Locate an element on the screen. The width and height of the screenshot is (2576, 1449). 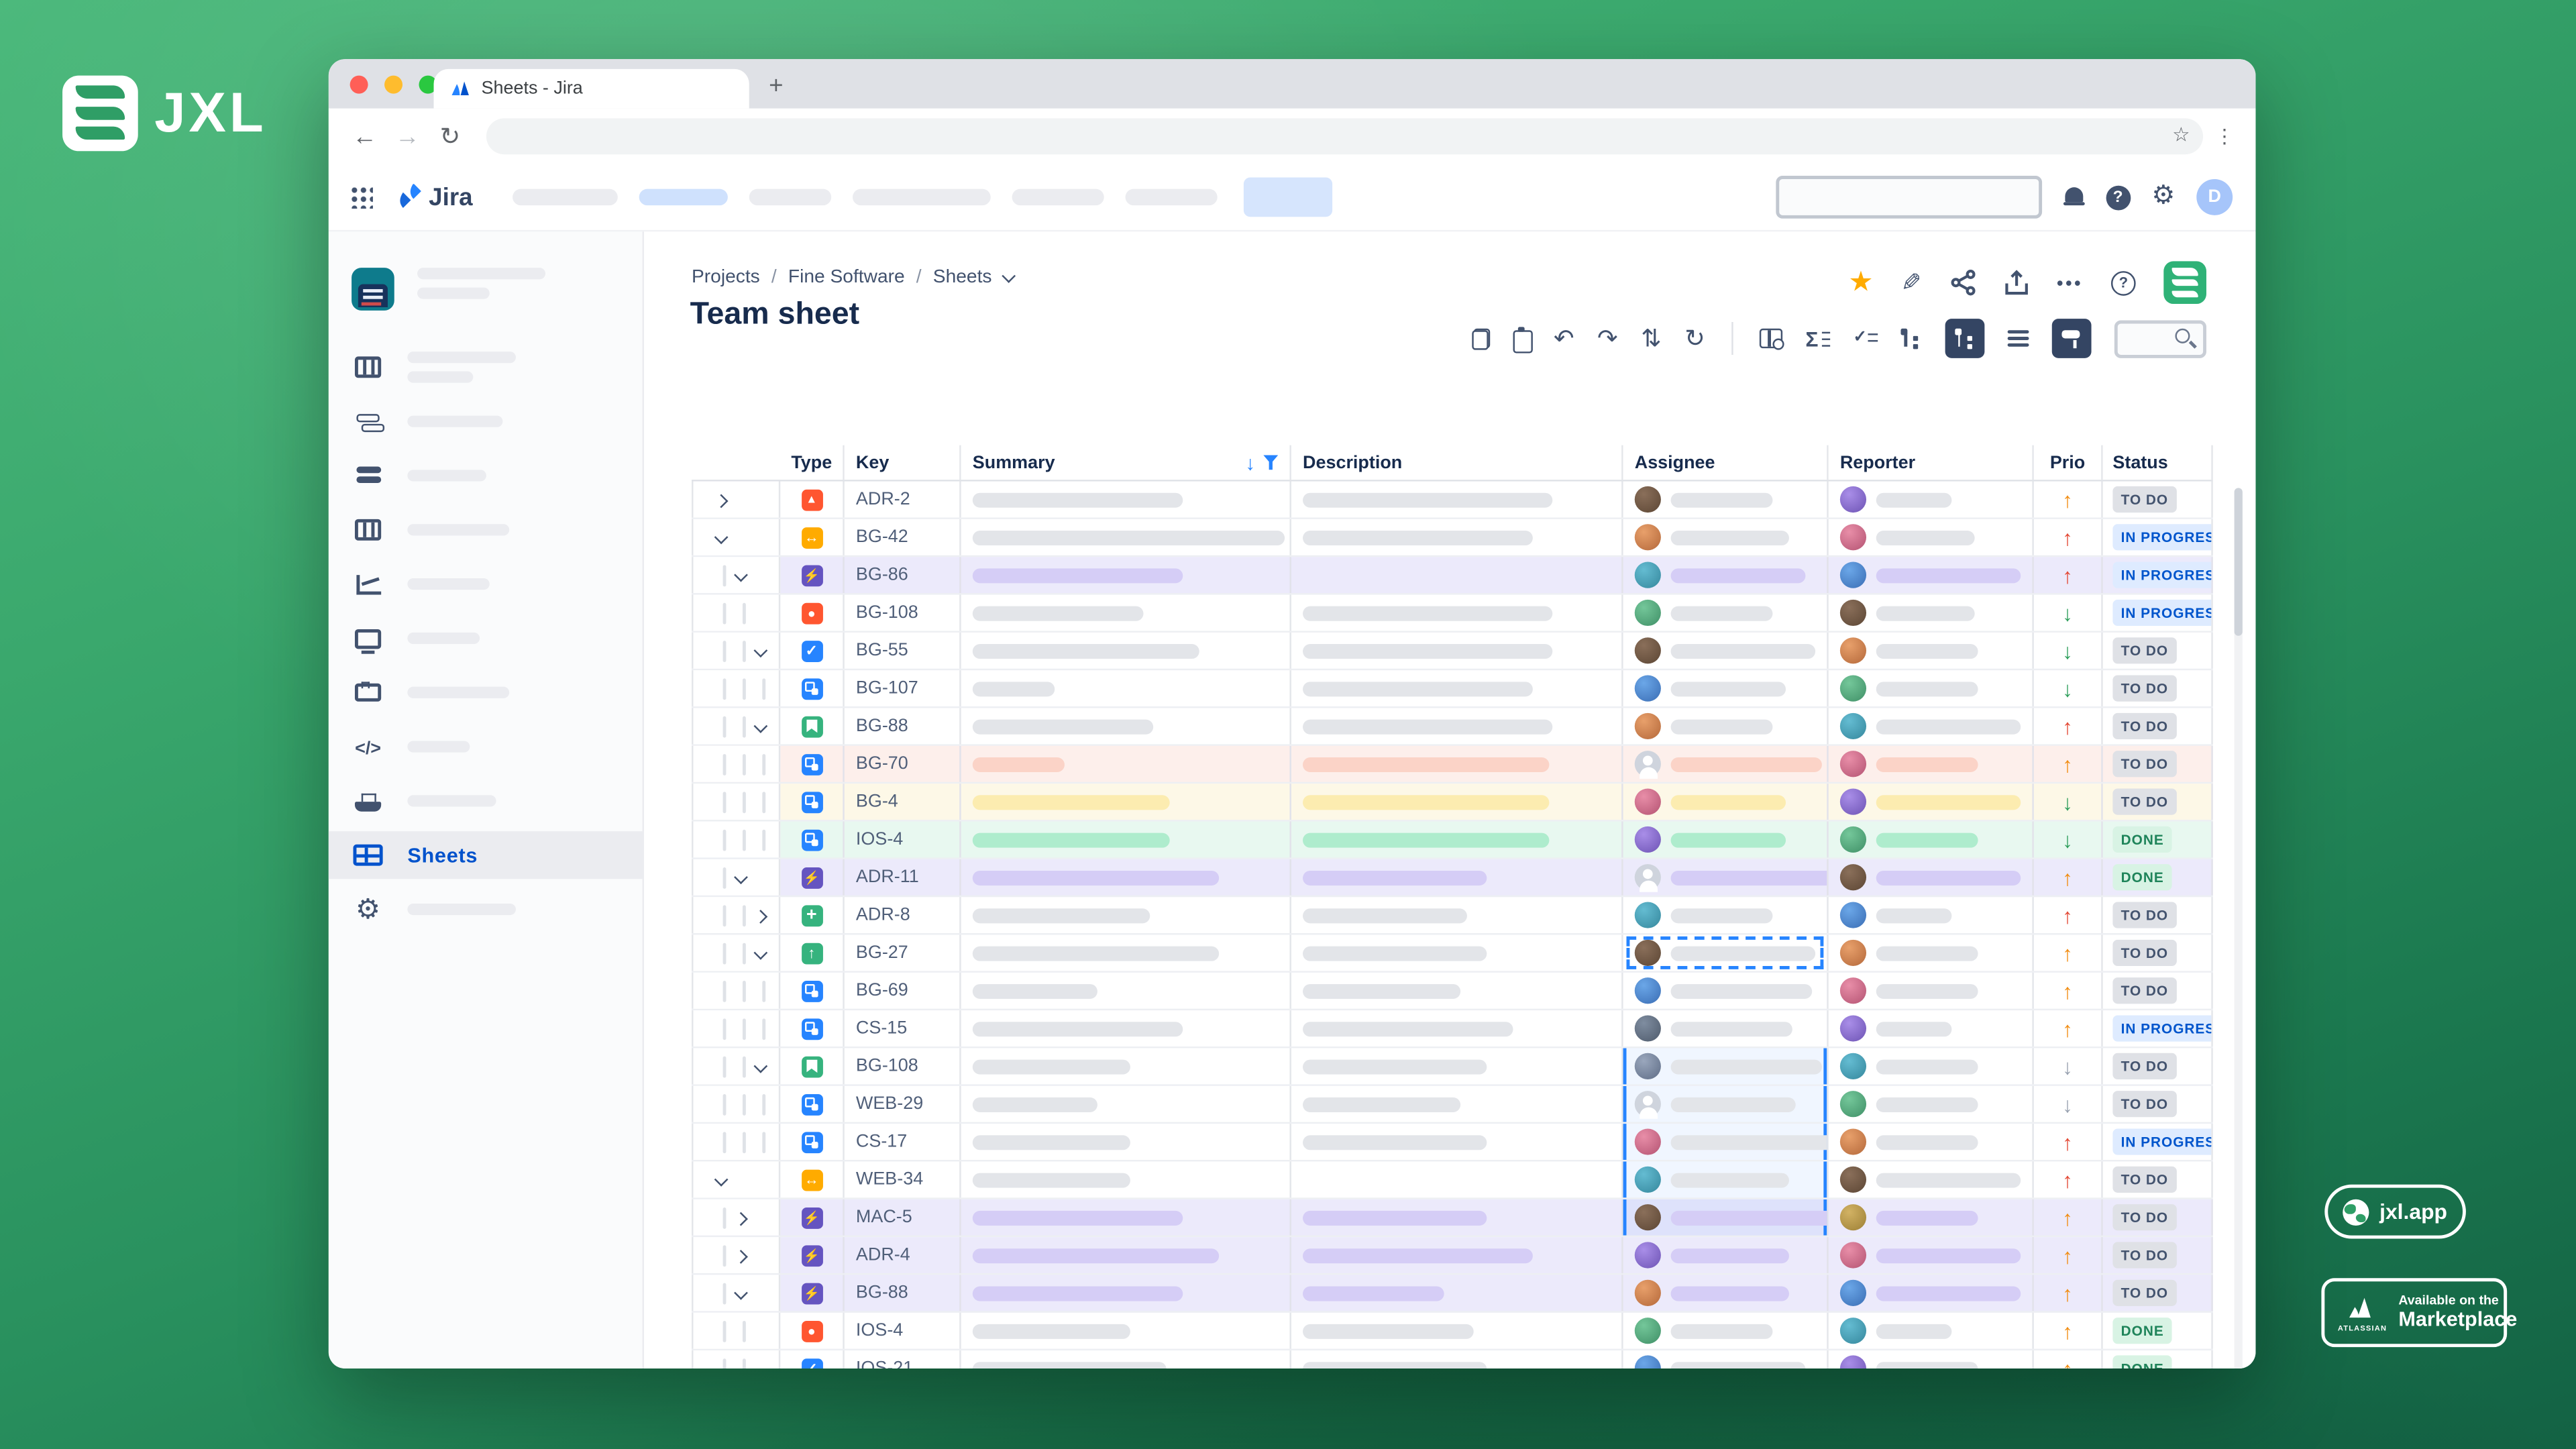
key-cell: BG-108 is located at coordinates (903, 612).